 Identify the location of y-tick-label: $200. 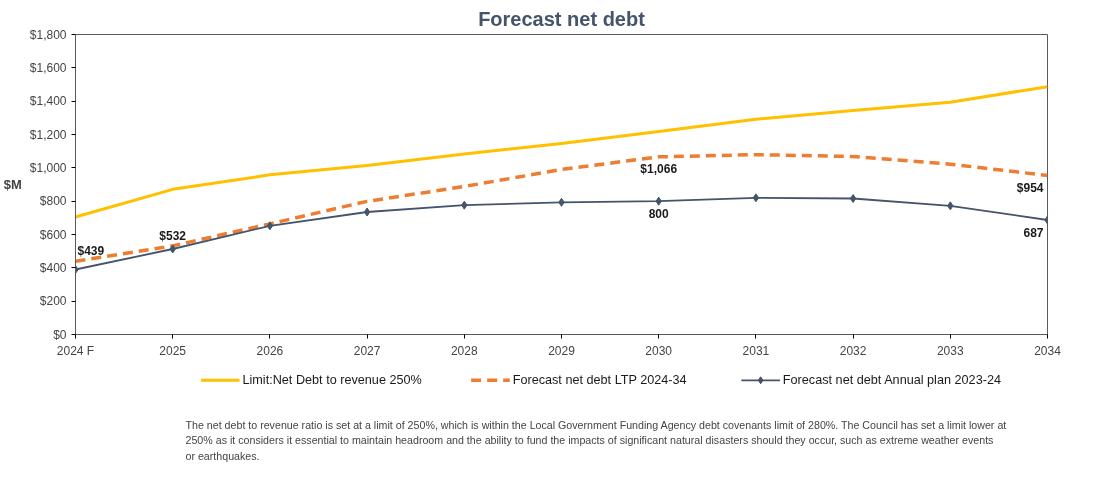
(53, 301).